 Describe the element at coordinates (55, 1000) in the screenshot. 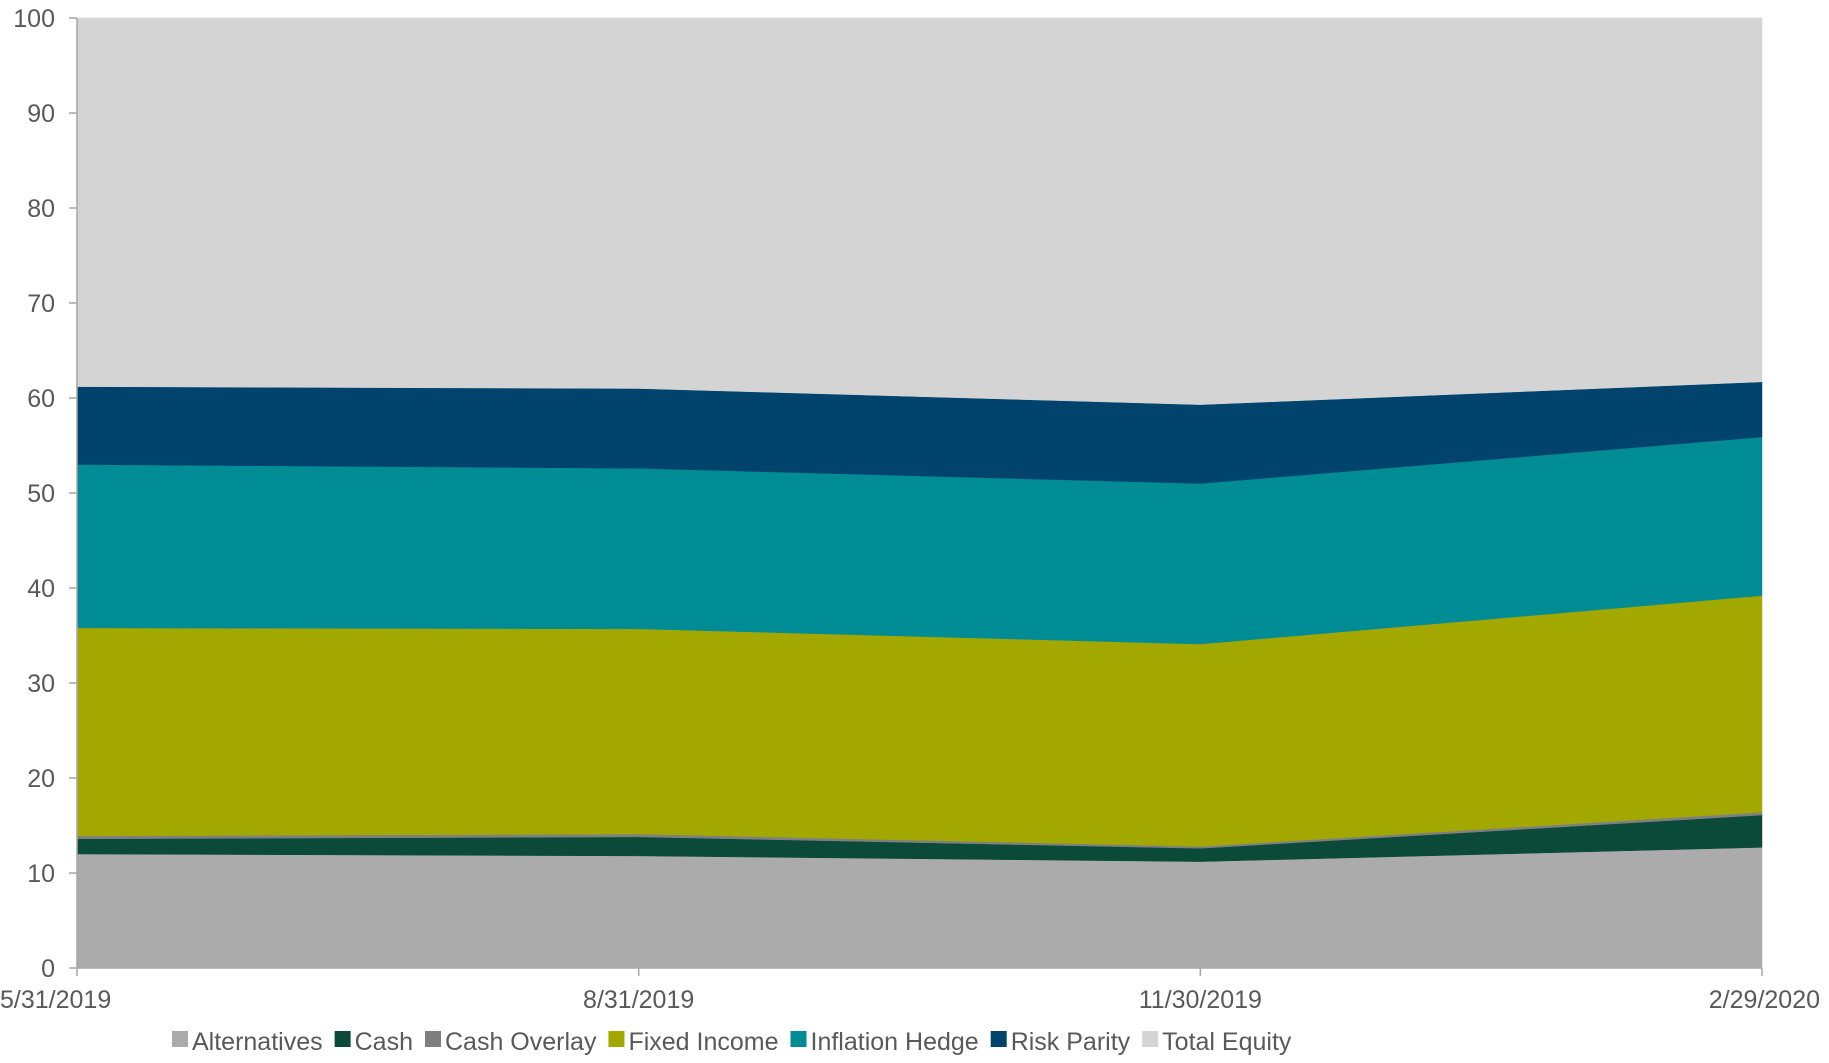

I see `x-tick-label: 5/31/2019` at that location.